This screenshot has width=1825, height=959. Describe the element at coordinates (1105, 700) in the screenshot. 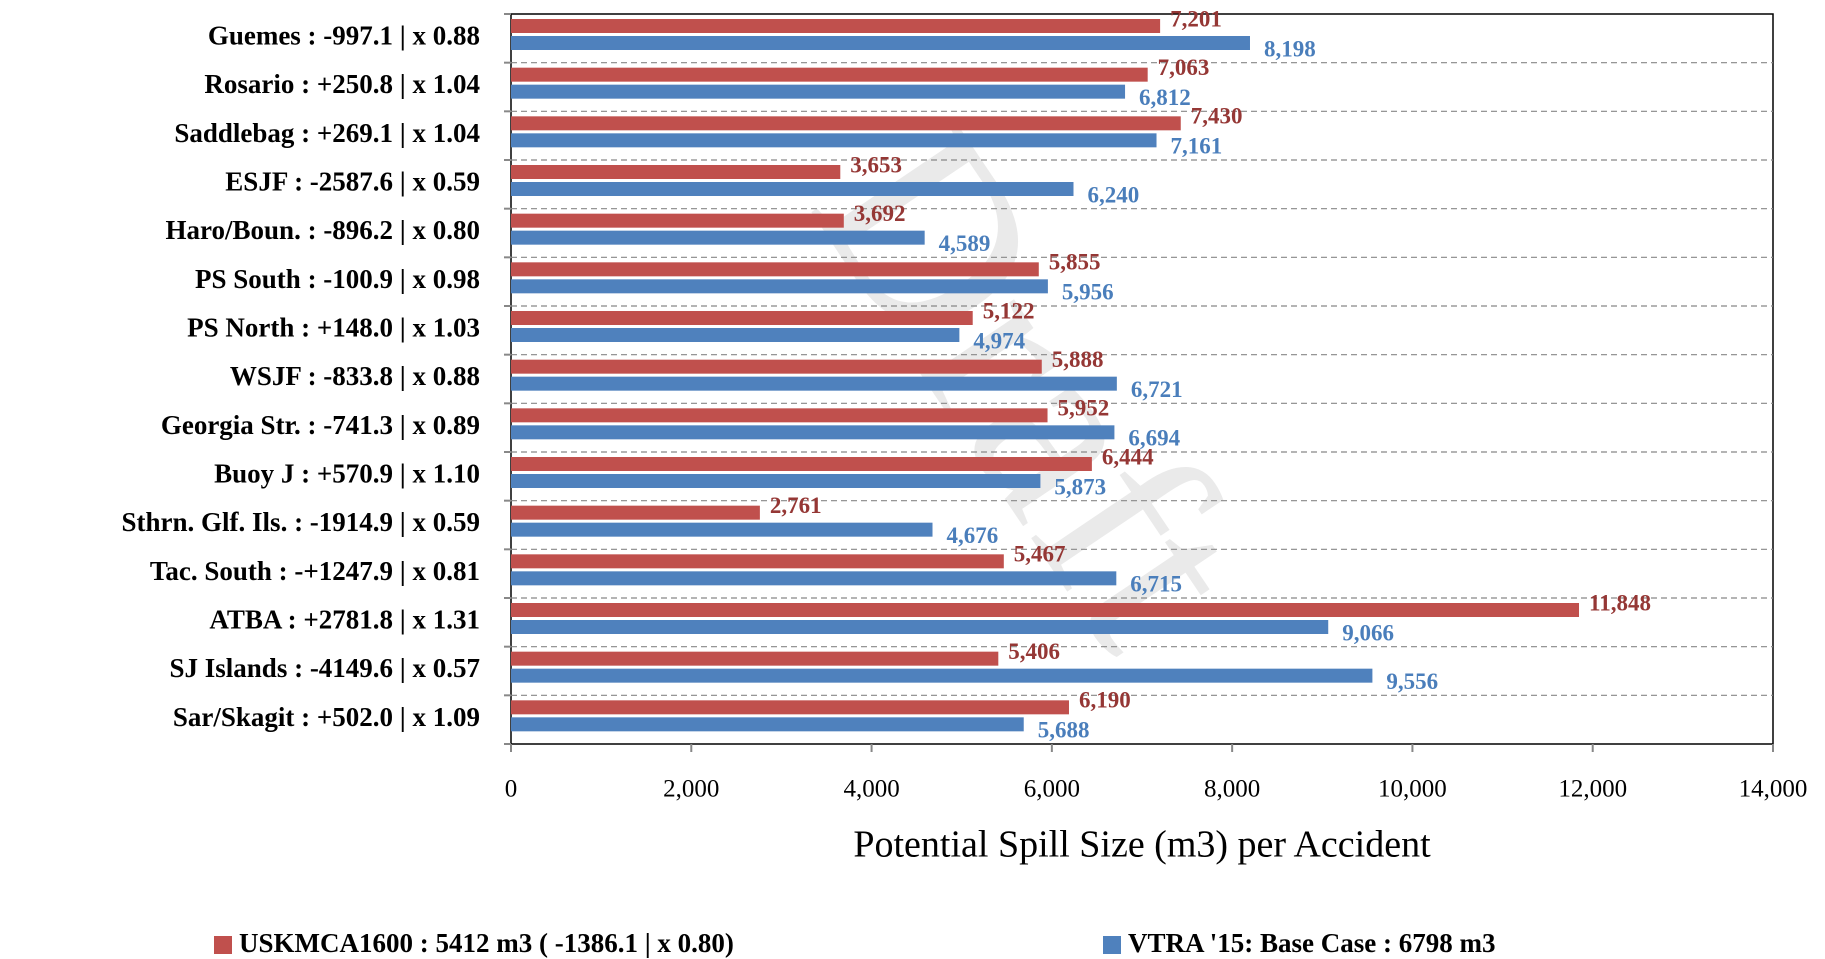

I see `value-label: 6,190` at that location.